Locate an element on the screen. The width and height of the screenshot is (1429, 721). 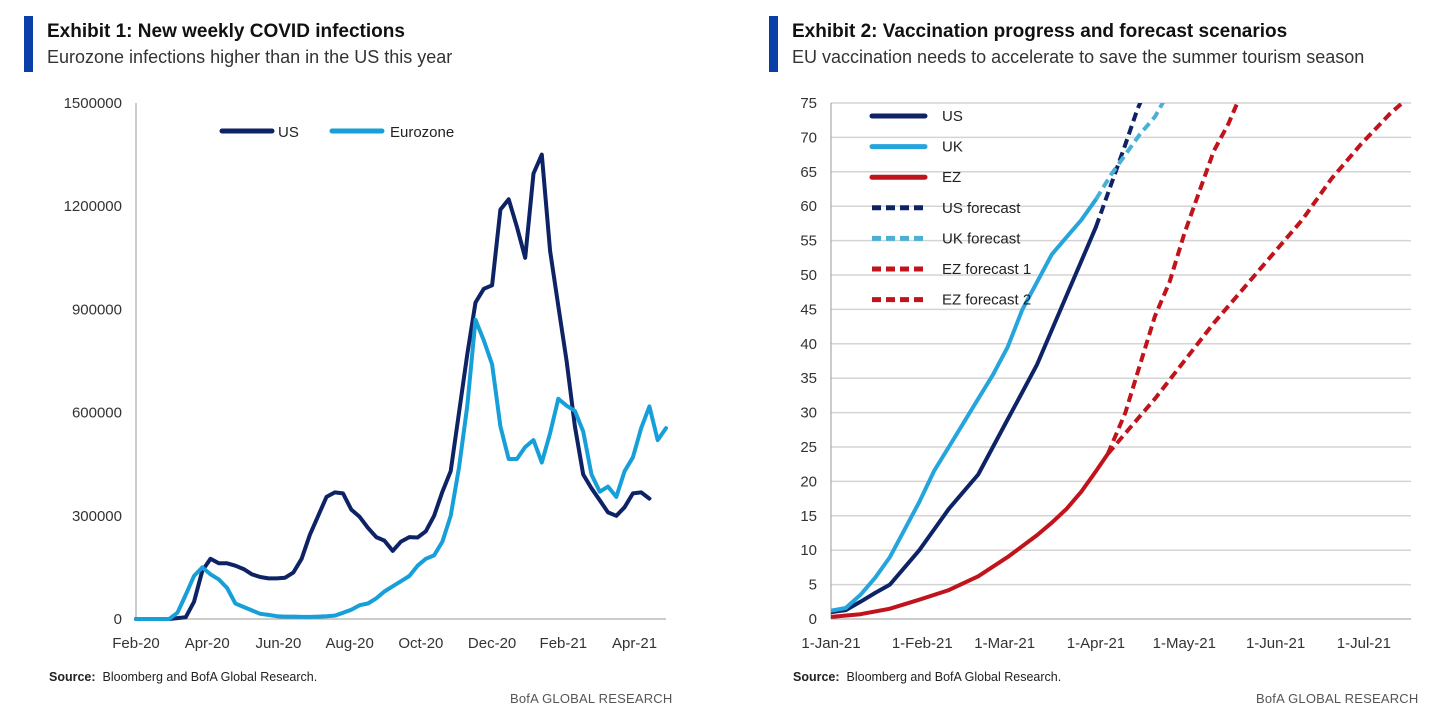
x-tick-label: 1-May-21 is located at coordinates (1184, 643).